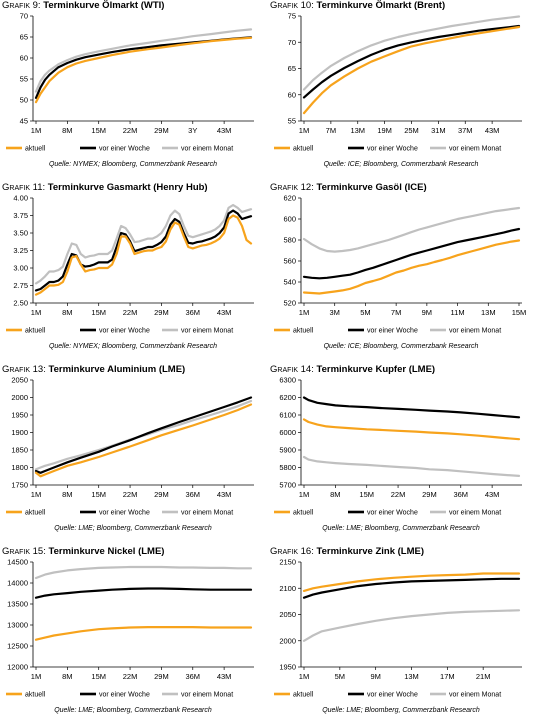  Describe the element at coordinates (106, 551) in the screenshot. I see `chart-title-text: Terminkurve Nickel (LME)` at that location.